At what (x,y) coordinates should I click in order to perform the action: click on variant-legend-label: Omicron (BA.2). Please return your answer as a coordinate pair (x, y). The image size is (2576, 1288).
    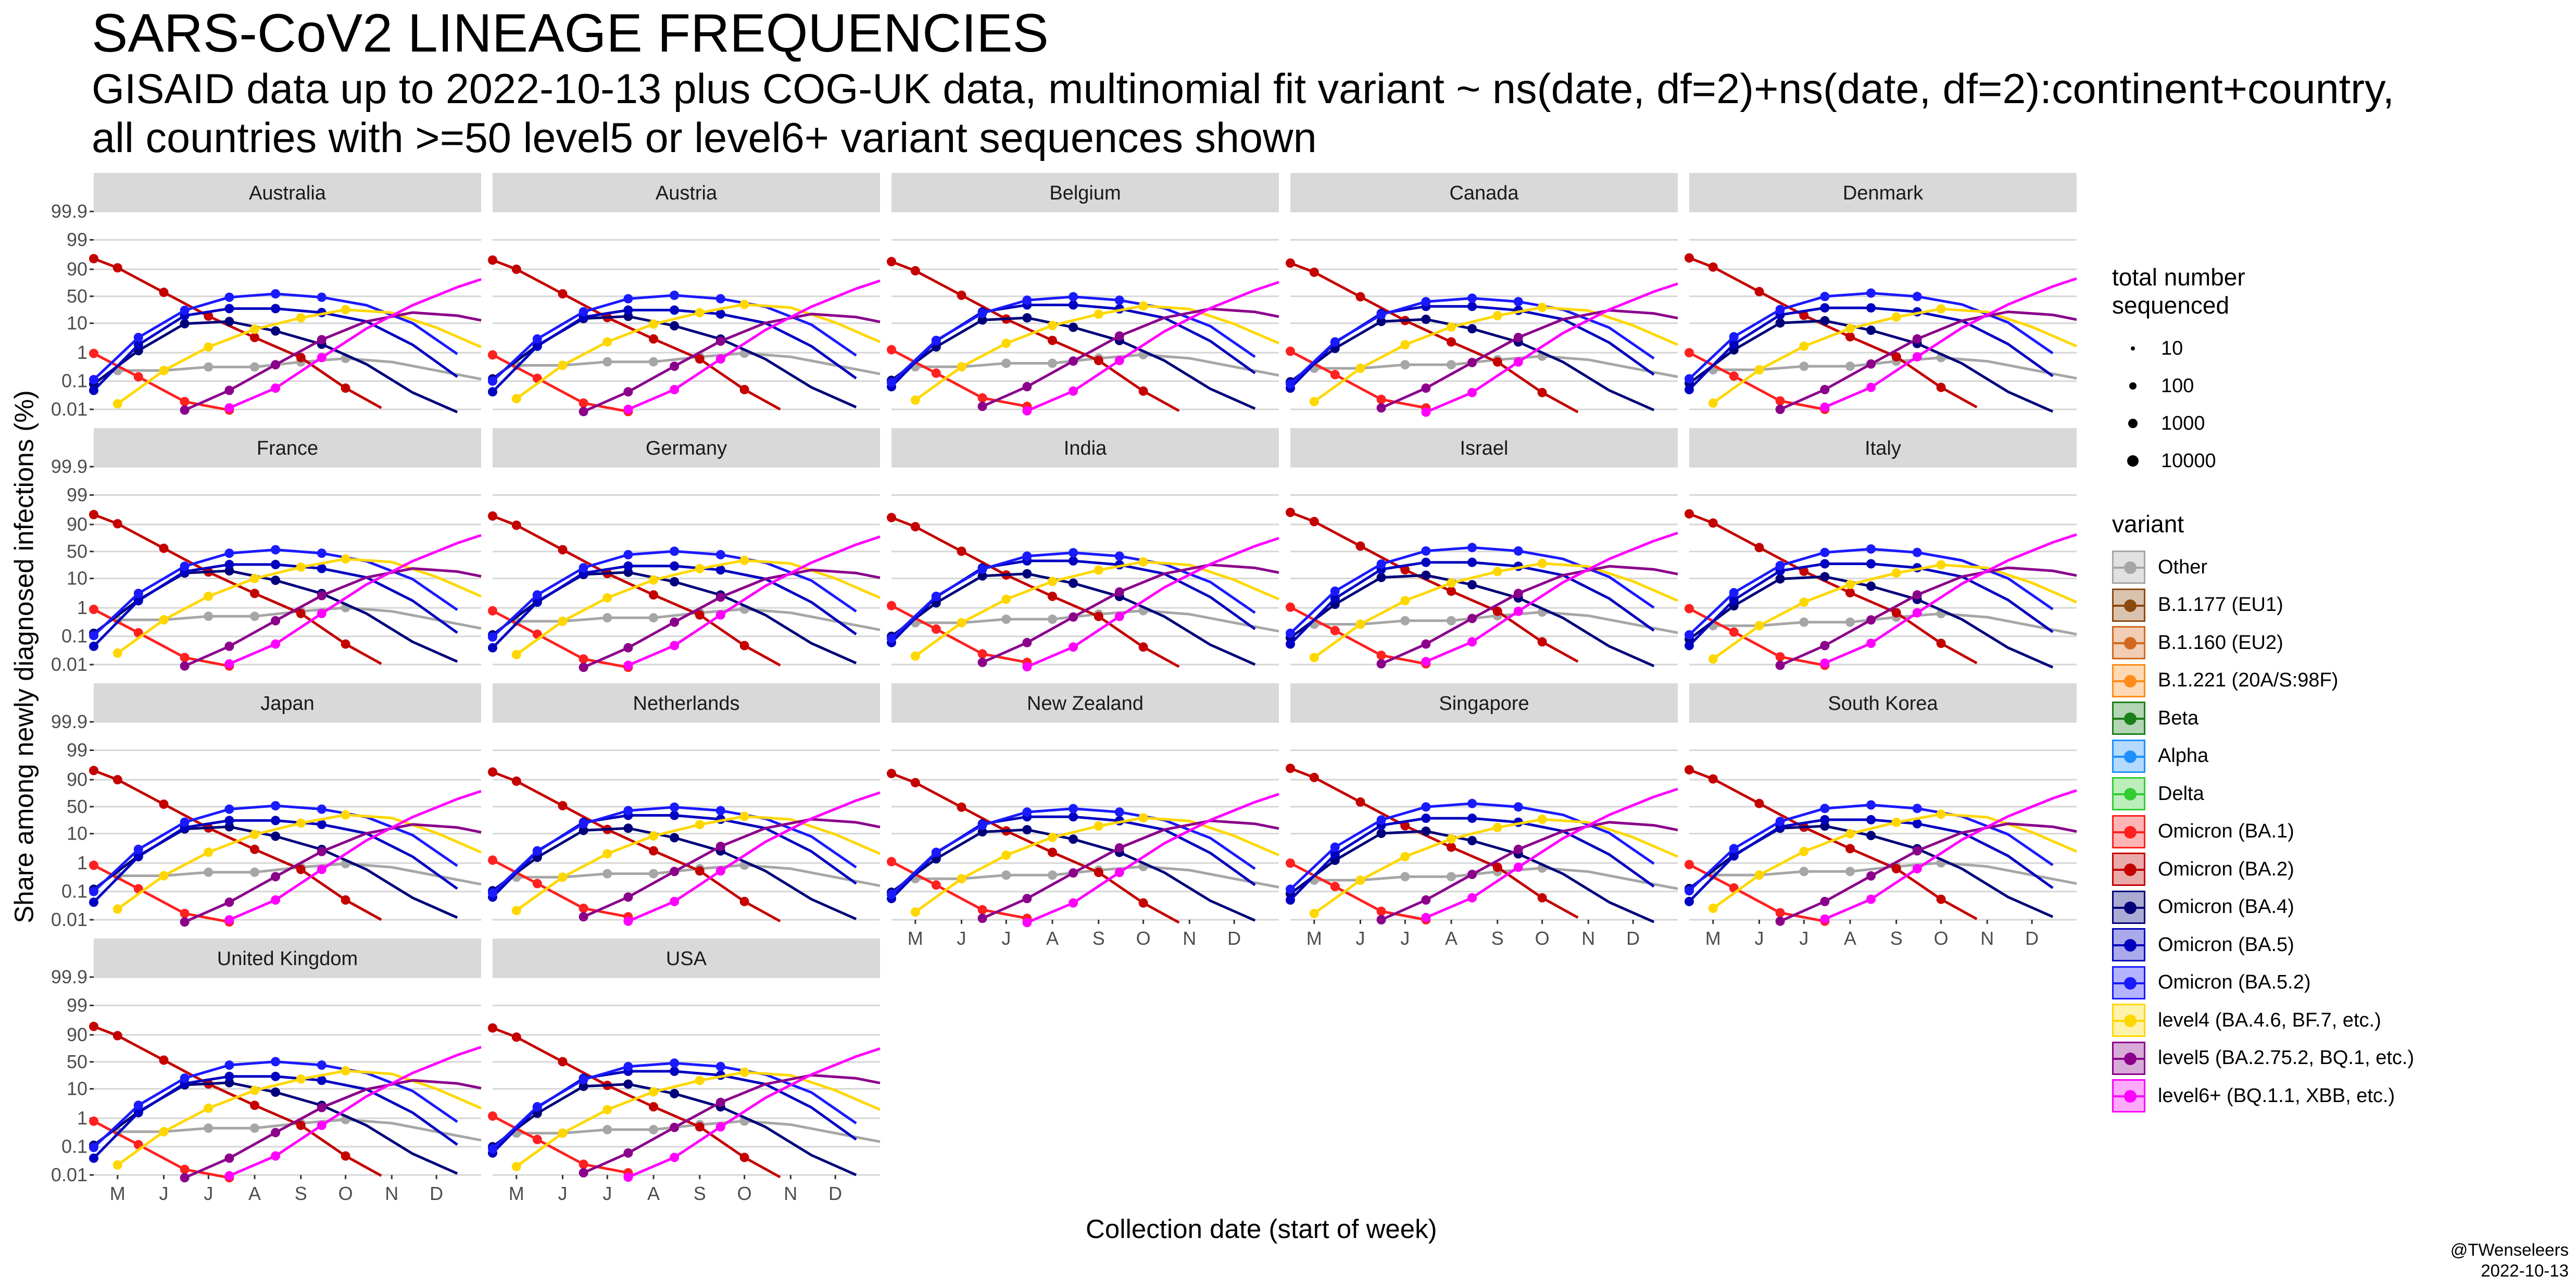
    Looking at the image, I should click on (2226, 869).